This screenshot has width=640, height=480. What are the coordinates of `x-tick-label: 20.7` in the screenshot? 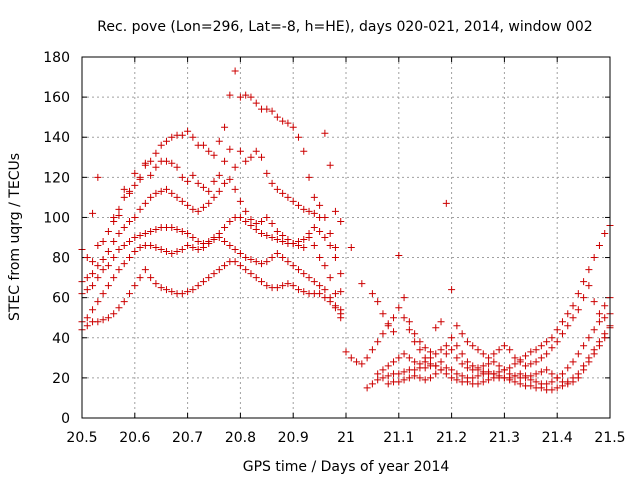 It's located at (187, 438).